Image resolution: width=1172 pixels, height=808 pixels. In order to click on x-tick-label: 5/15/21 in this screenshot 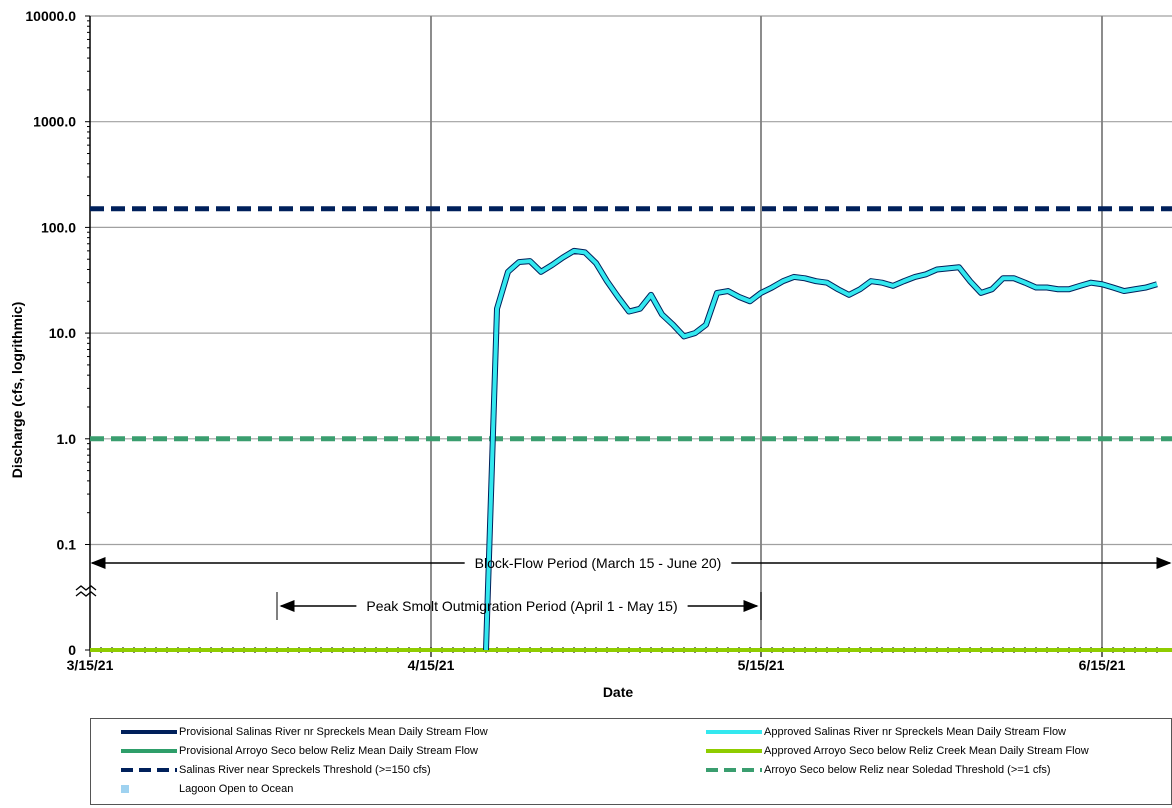, I will do `click(761, 665)`.